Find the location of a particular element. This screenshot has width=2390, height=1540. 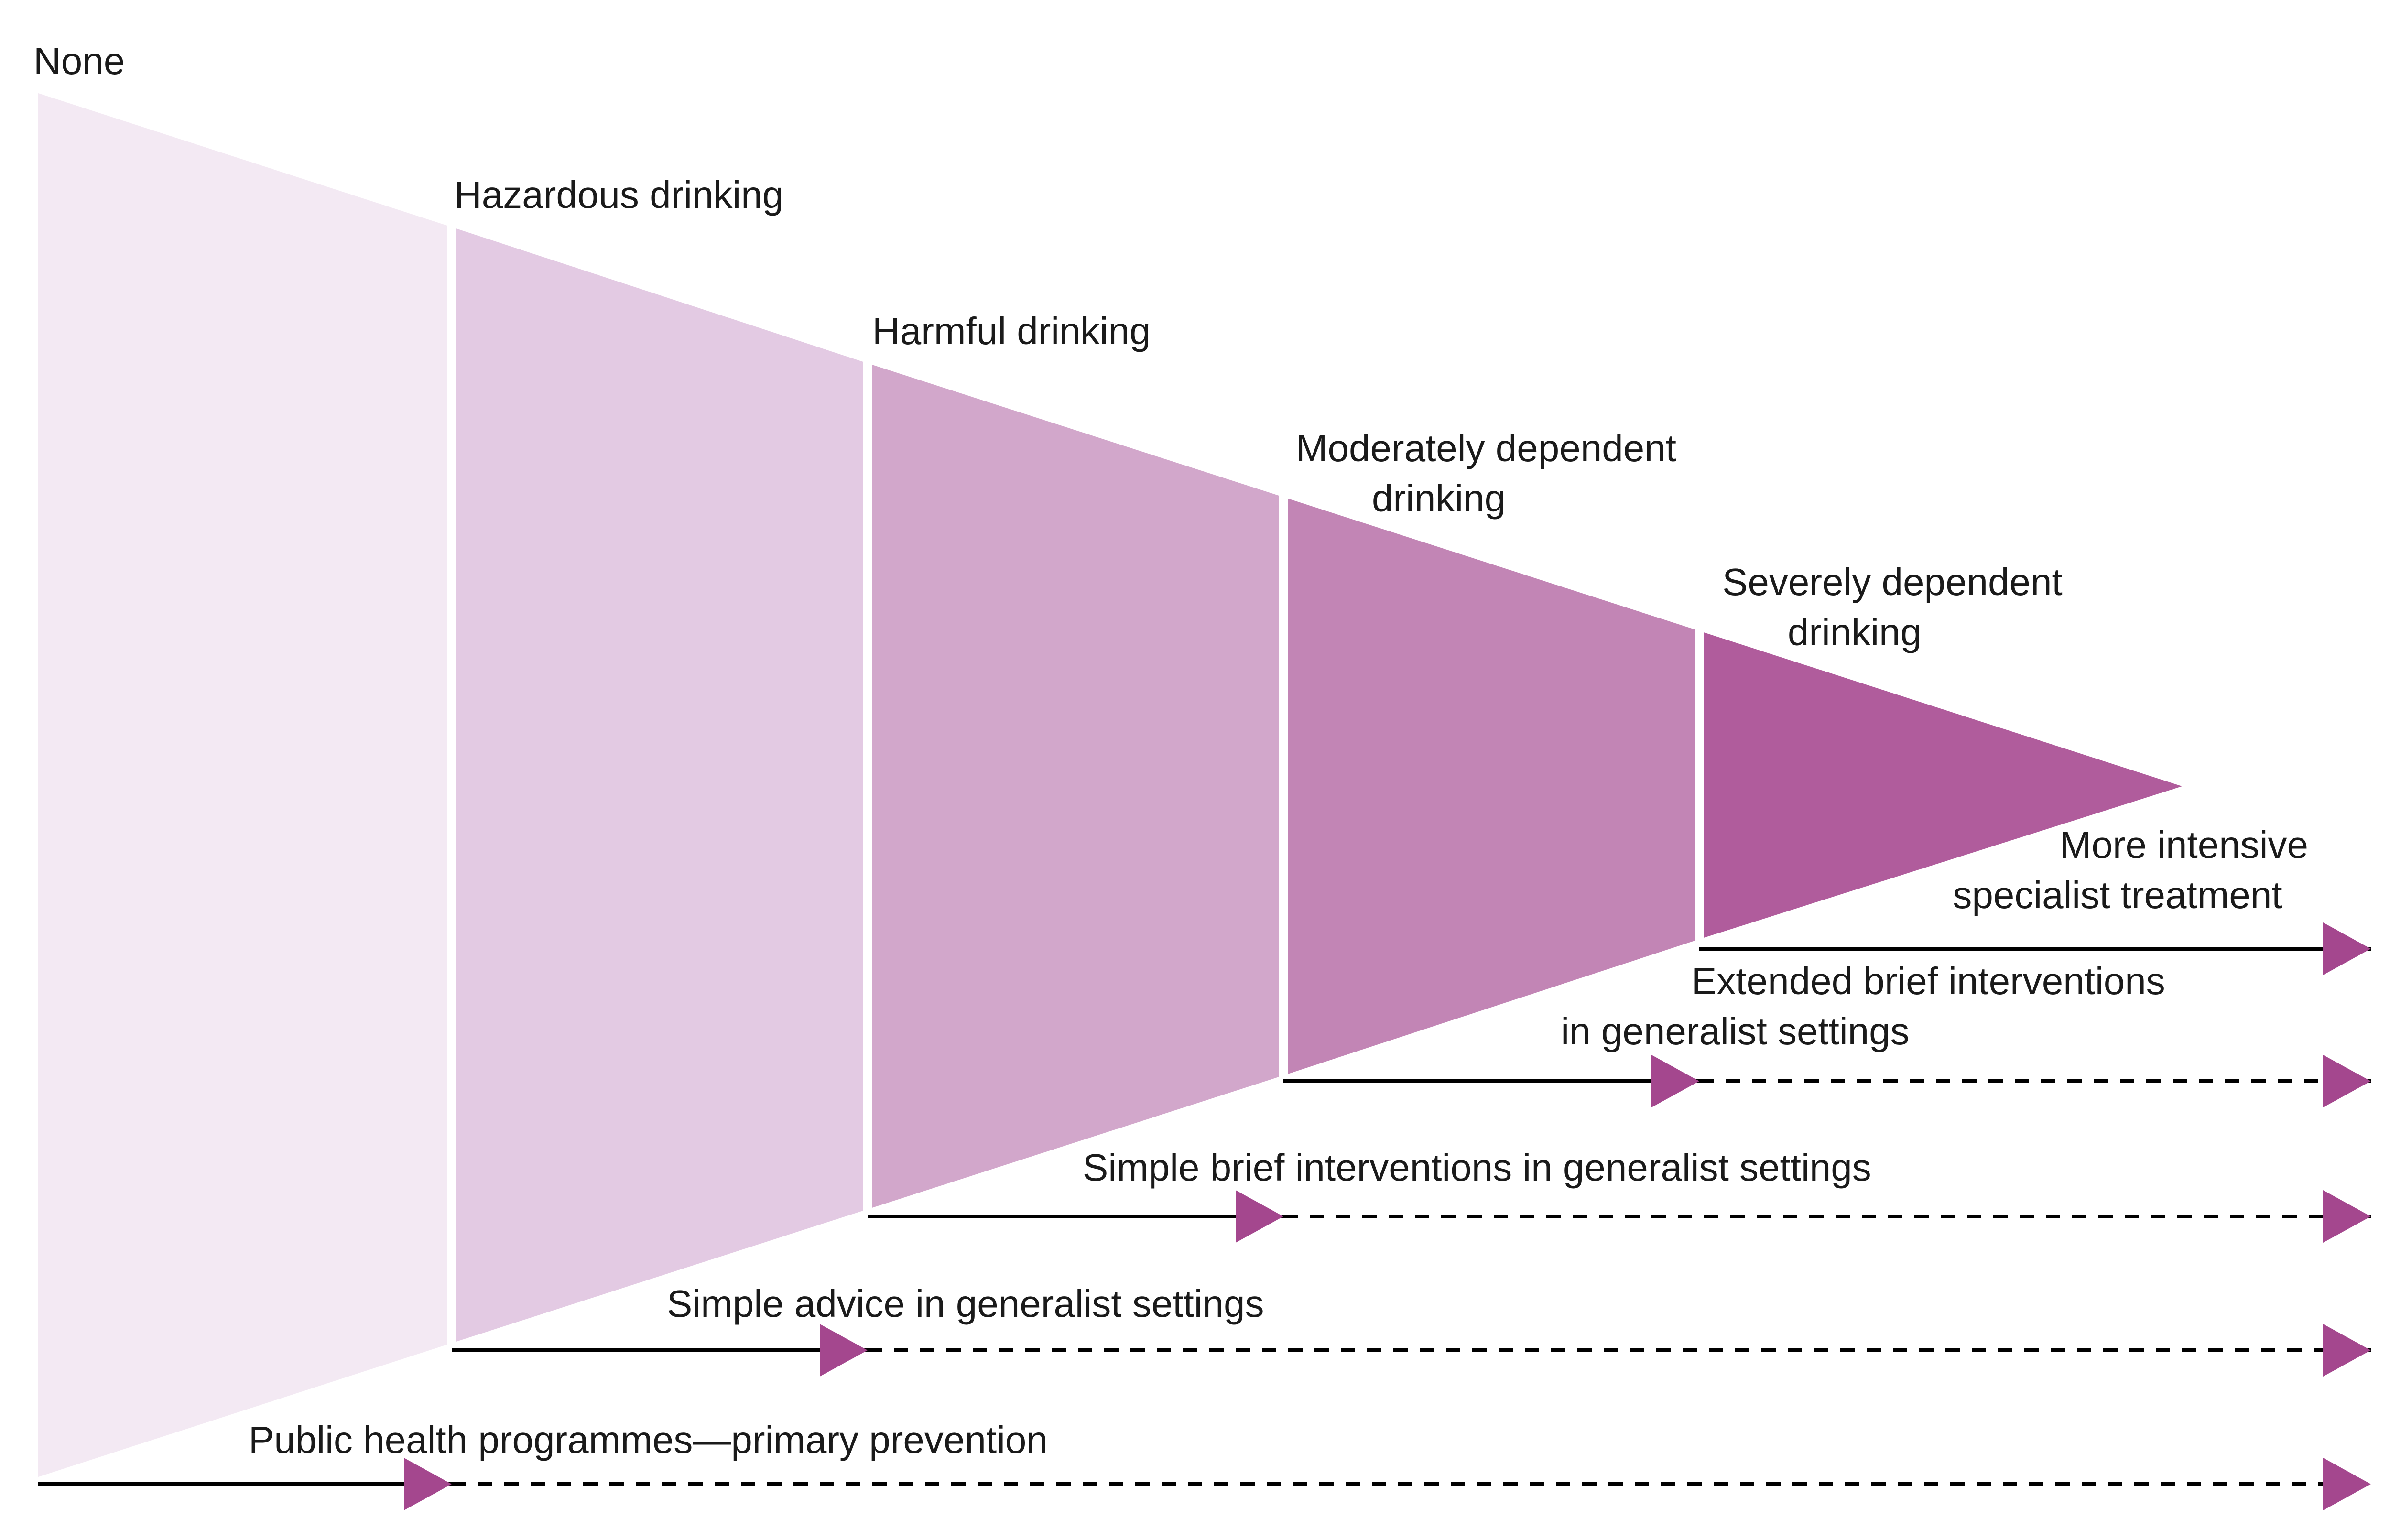

arrow-simple-advice is located at coordinates (1411, 1351).